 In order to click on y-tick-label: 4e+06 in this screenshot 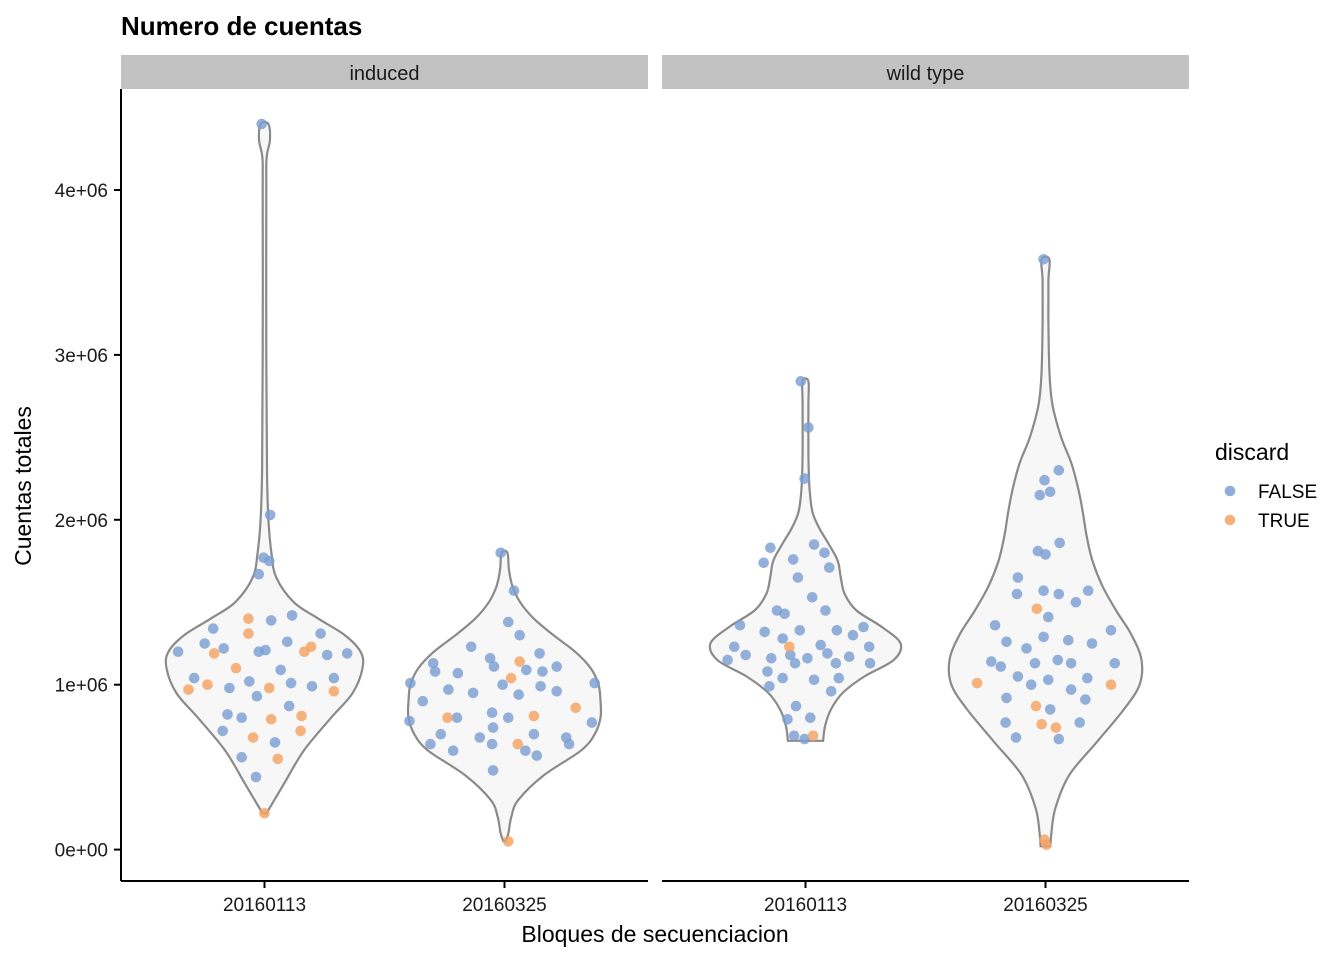, I will do `click(81, 191)`.